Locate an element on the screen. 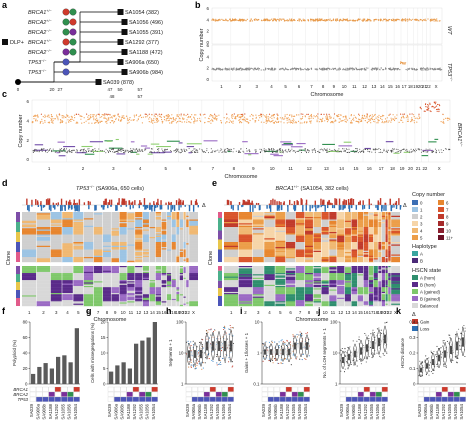  chromosome-tick-label: 15 is located at coordinates (390, 86).